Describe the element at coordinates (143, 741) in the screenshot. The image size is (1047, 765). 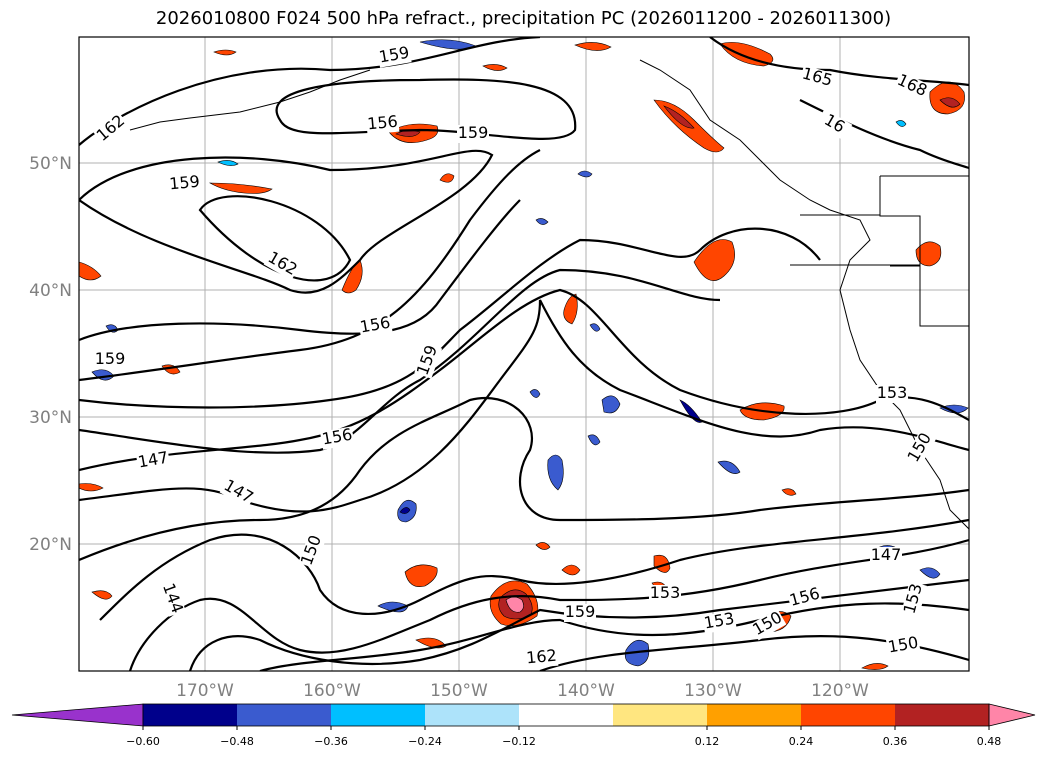
I see `colorbar-tick-label: −0.60` at that location.